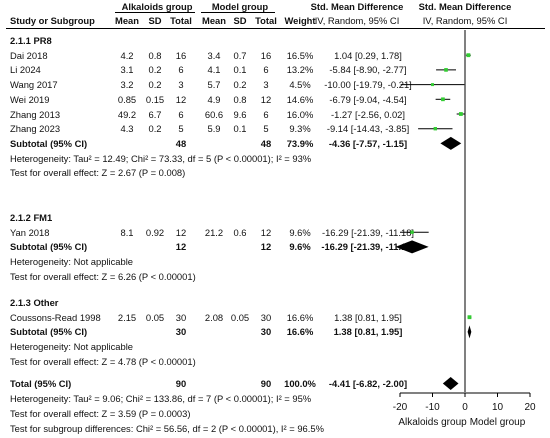 The width and height of the screenshot is (550, 438). I want to click on study-total-2: 3, so click(266, 85).